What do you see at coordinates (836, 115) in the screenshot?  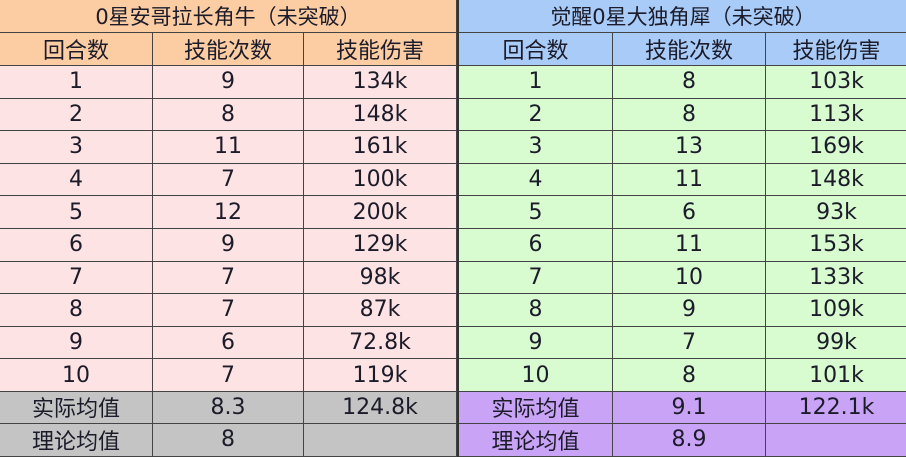 I see `table-cell: 113k` at bounding box center [836, 115].